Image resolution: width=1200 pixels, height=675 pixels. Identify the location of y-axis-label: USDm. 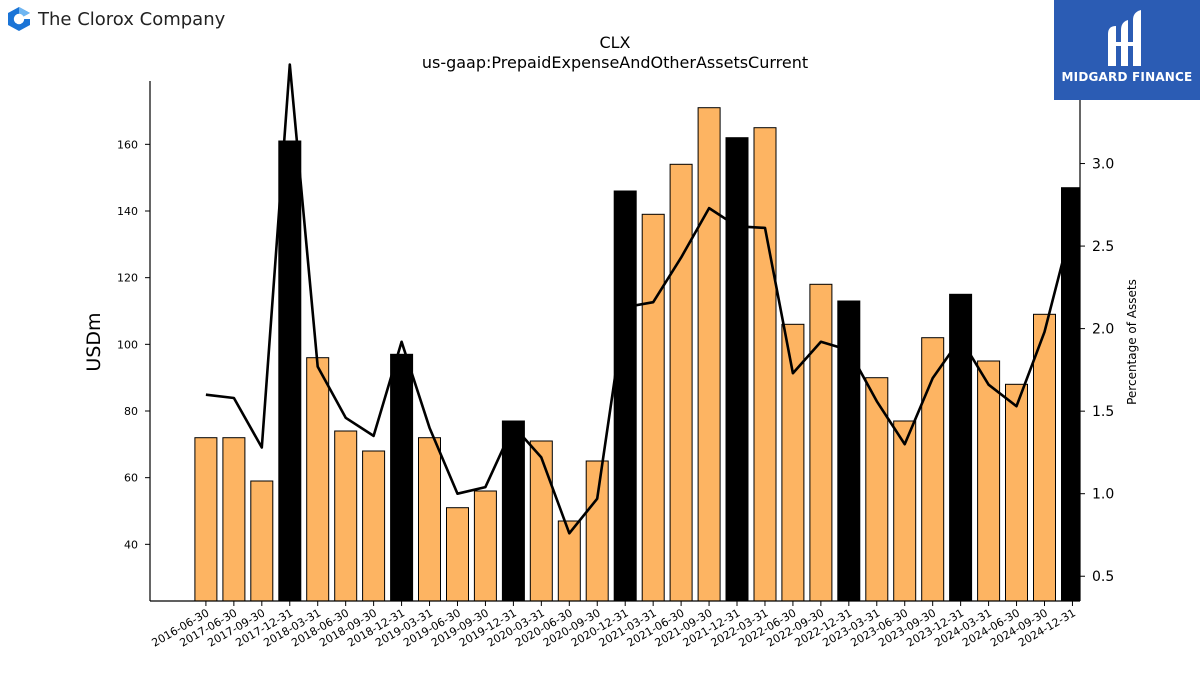
(94, 341).